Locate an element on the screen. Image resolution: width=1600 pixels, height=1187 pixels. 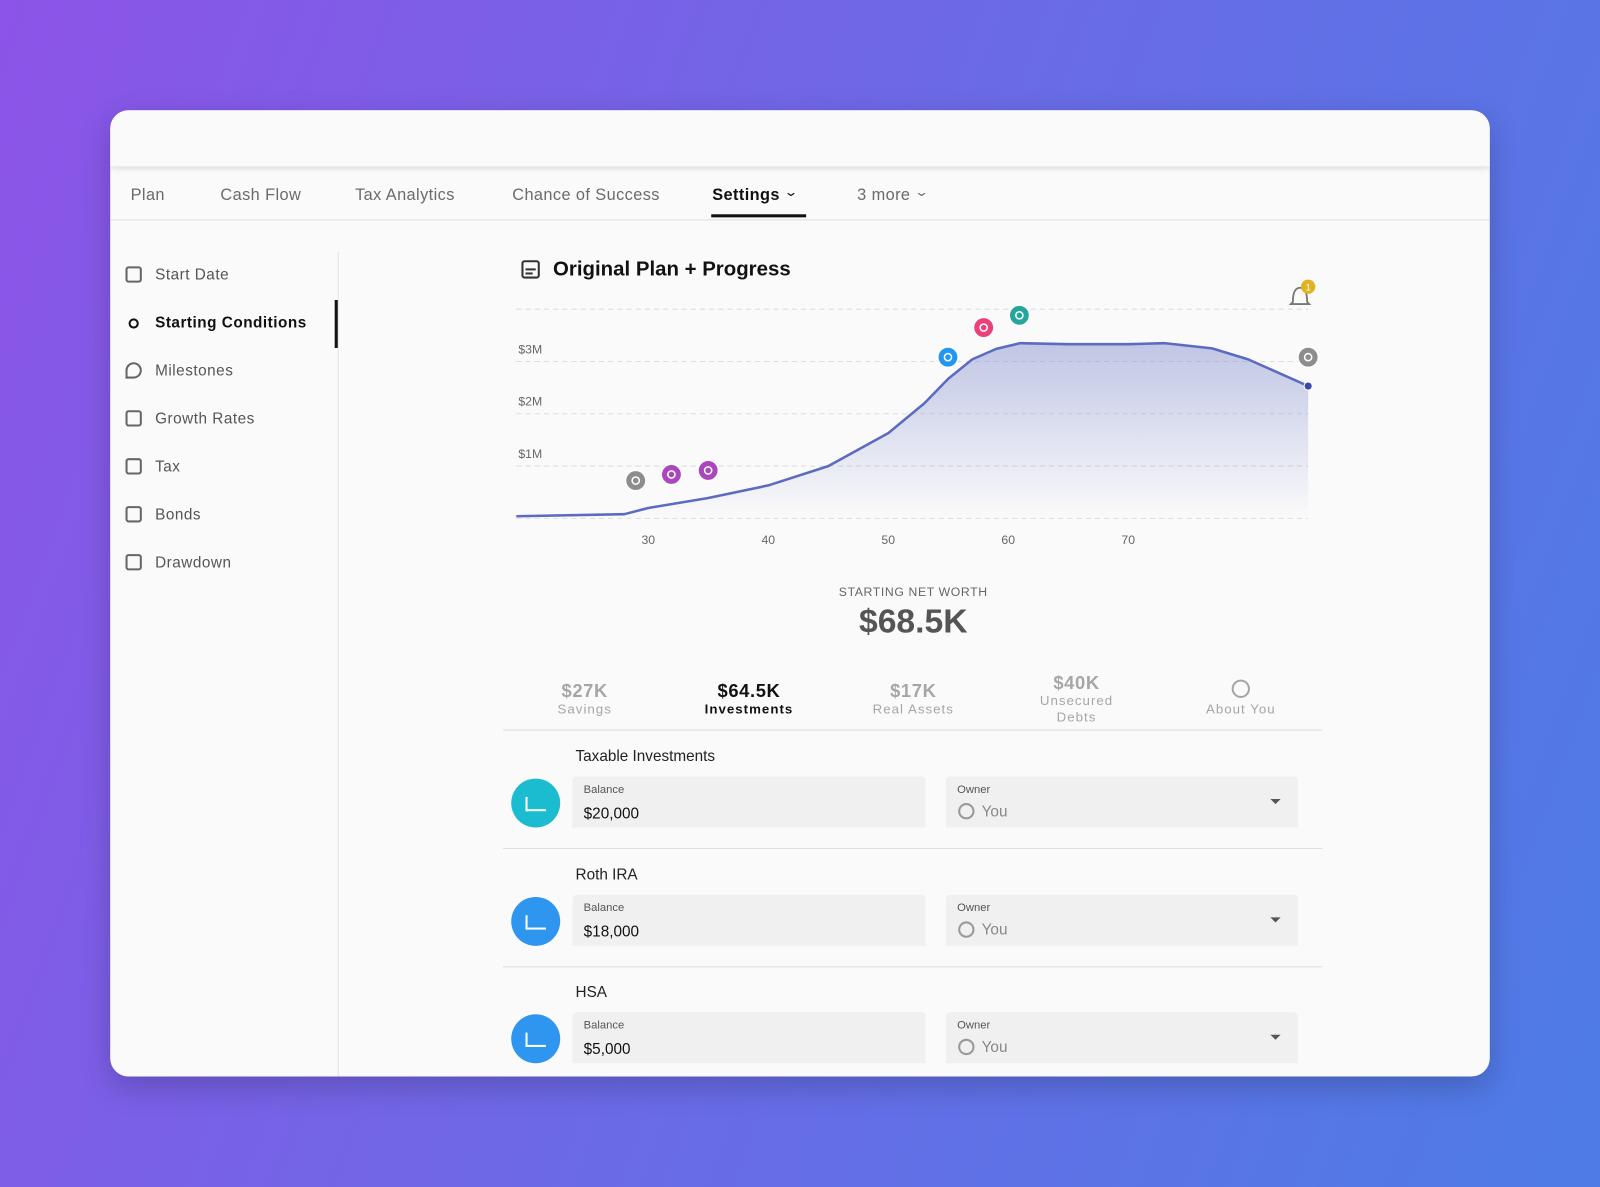
category-label: Savings is located at coordinates (584, 709).